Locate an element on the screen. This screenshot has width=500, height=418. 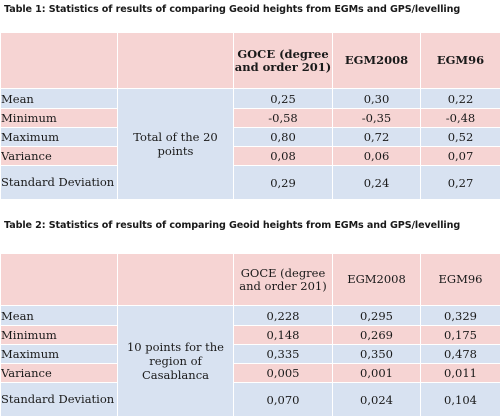
table-cell: 0,72 is located at coordinates (376, 137).